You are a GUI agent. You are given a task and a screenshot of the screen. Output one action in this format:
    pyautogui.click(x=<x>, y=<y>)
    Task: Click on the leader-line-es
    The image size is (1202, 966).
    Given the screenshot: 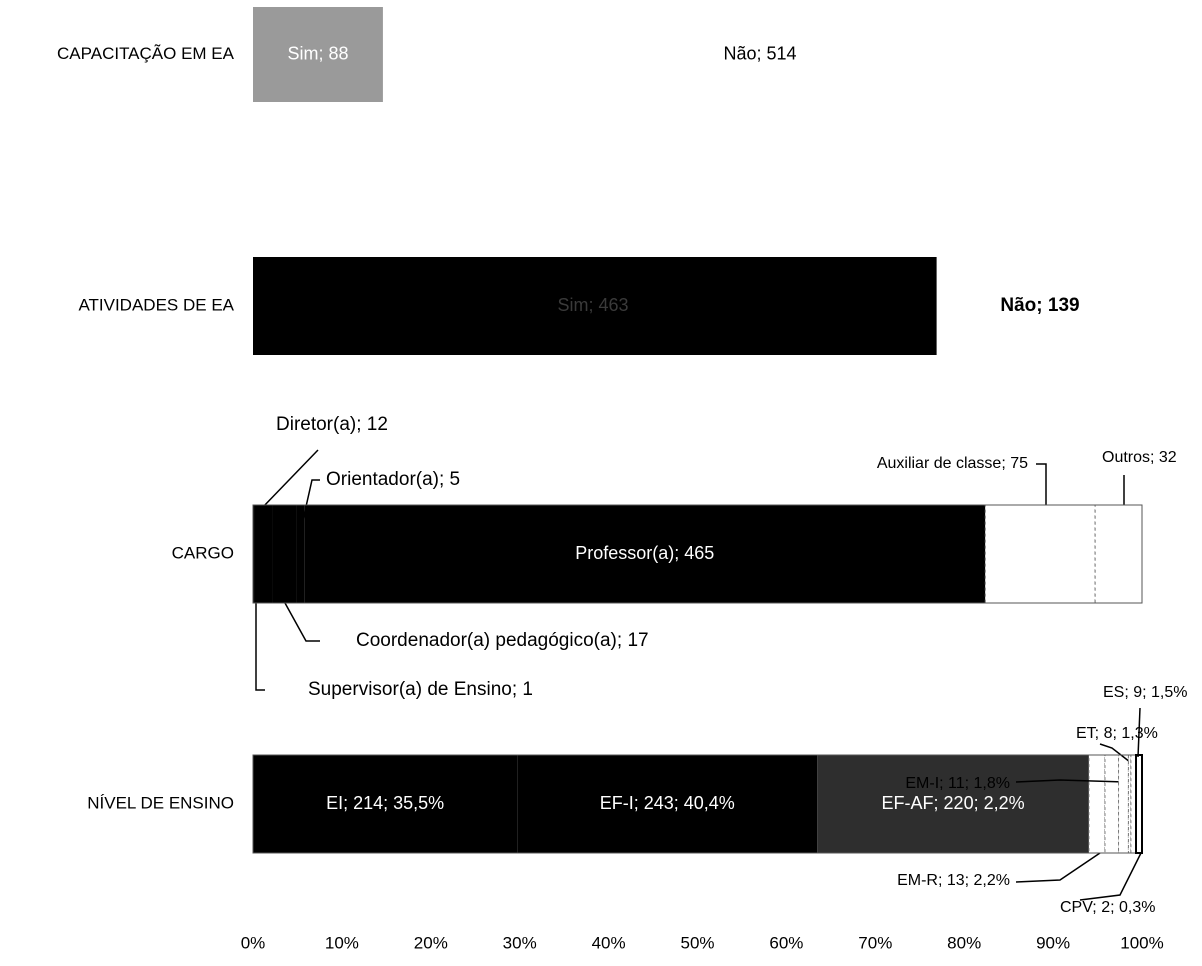 What is the action you would take?
    pyautogui.click(x=1139, y=732)
    